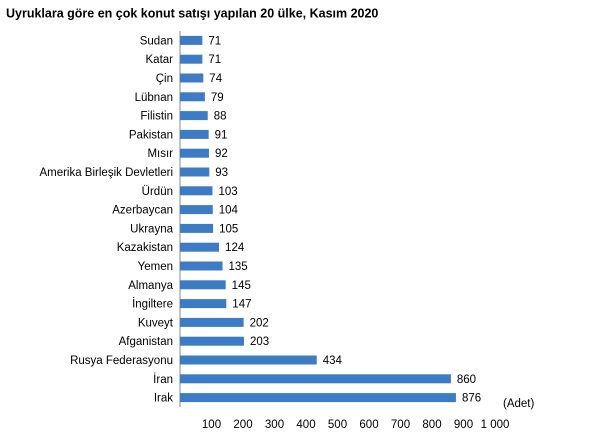 The height and width of the screenshot is (439, 590). What do you see at coordinates (368, 425) in the screenshot?
I see `x-tick-label: 600` at bounding box center [368, 425].